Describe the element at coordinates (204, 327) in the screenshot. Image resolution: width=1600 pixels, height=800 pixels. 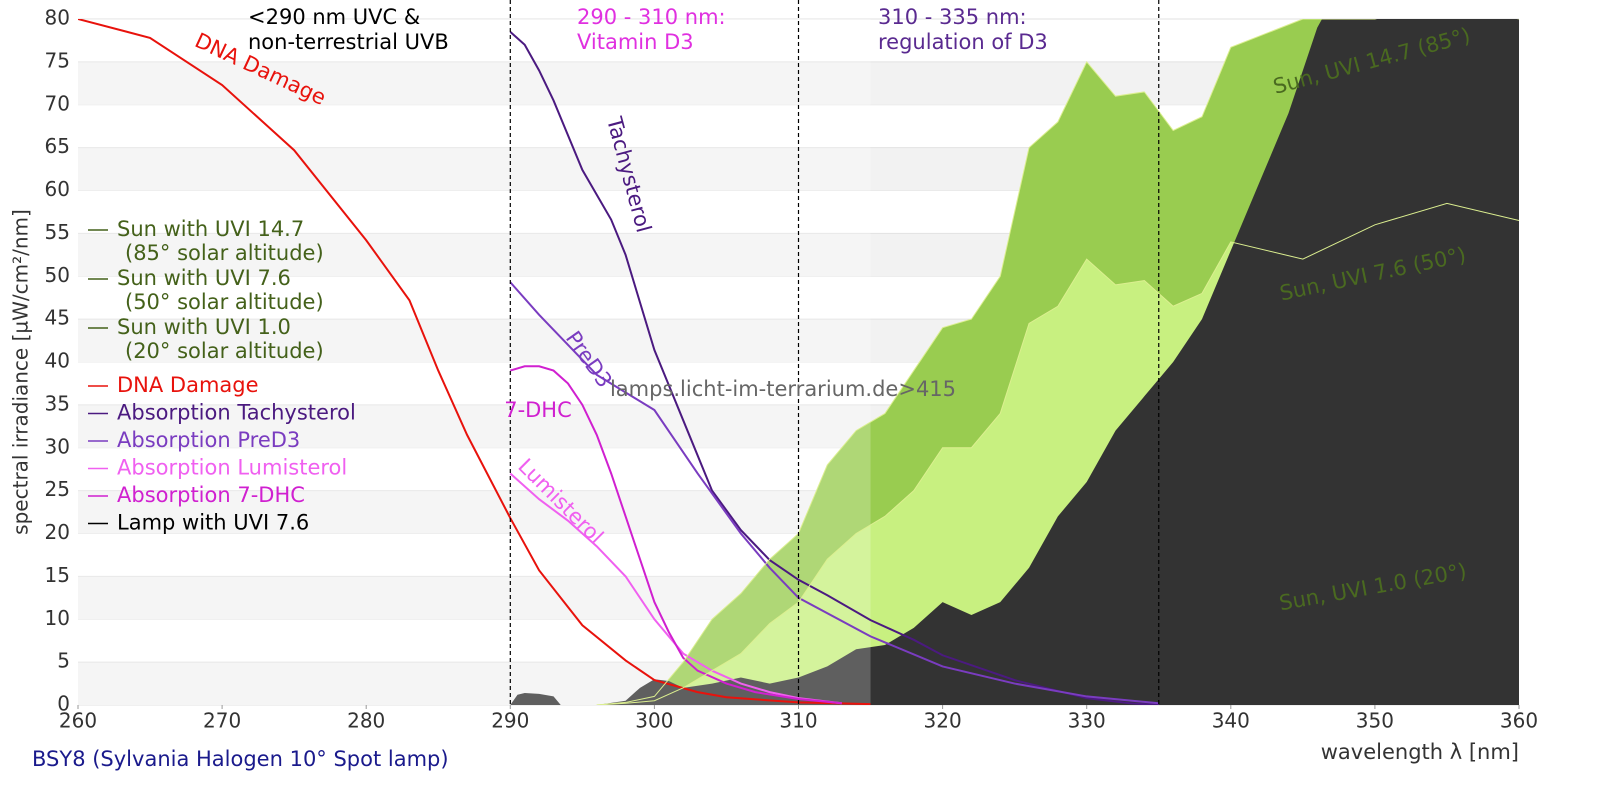
I see `legend-label: Sun with UVI 1.0` at that location.